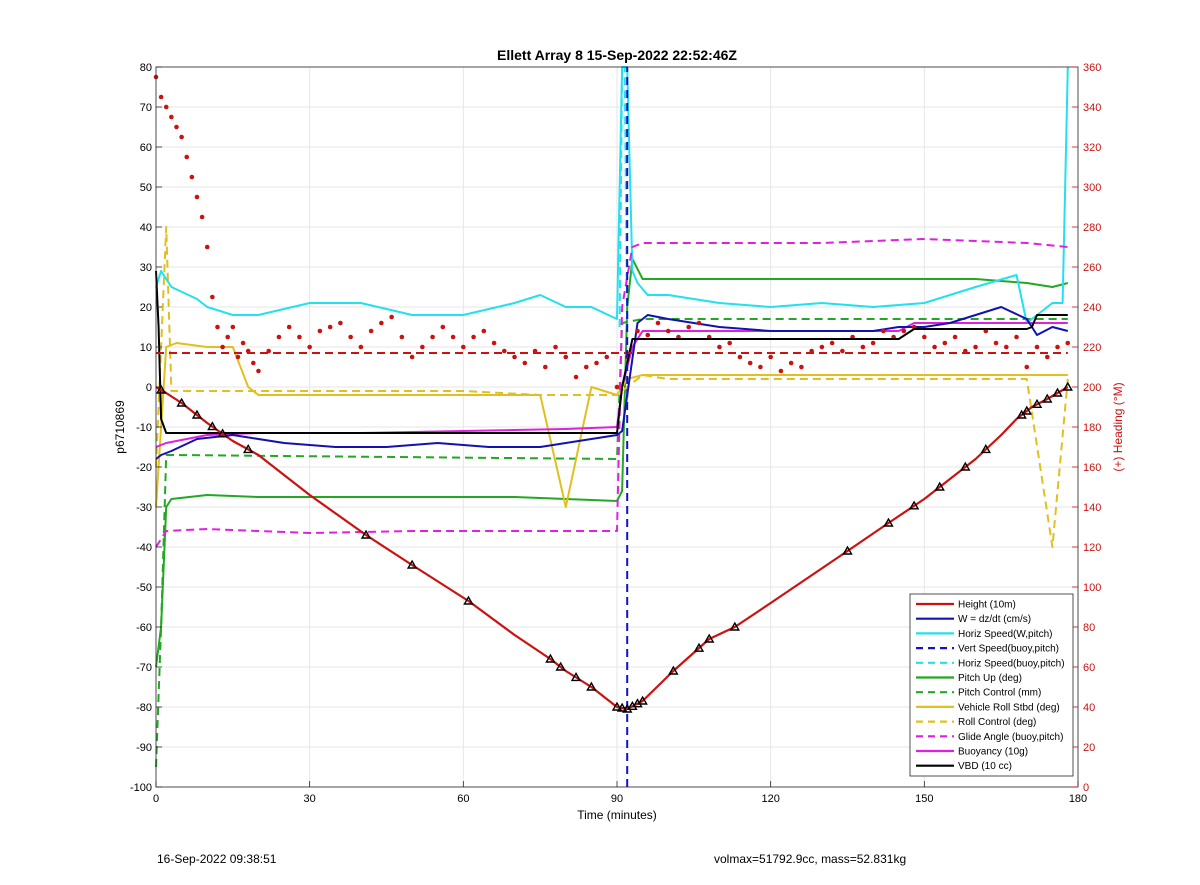 The image size is (1200, 885). Describe the element at coordinates (1086, 788) in the screenshot. I see `y2-tick-label: 0` at that location.